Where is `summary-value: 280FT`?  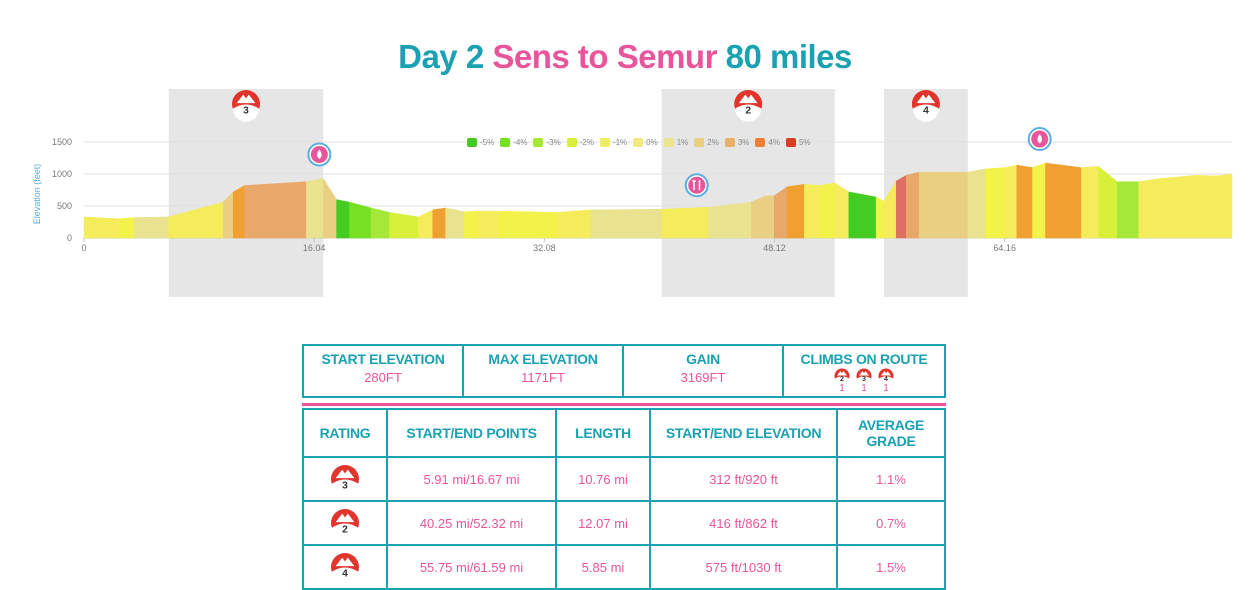 summary-value: 280FT is located at coordinates (383, 377).